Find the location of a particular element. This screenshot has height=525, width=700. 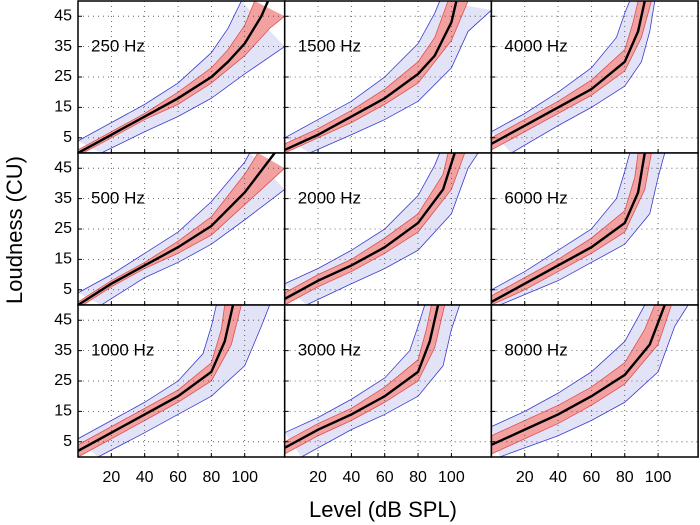

panel-title: 3000 Hz is located at coordinates (329, 349).